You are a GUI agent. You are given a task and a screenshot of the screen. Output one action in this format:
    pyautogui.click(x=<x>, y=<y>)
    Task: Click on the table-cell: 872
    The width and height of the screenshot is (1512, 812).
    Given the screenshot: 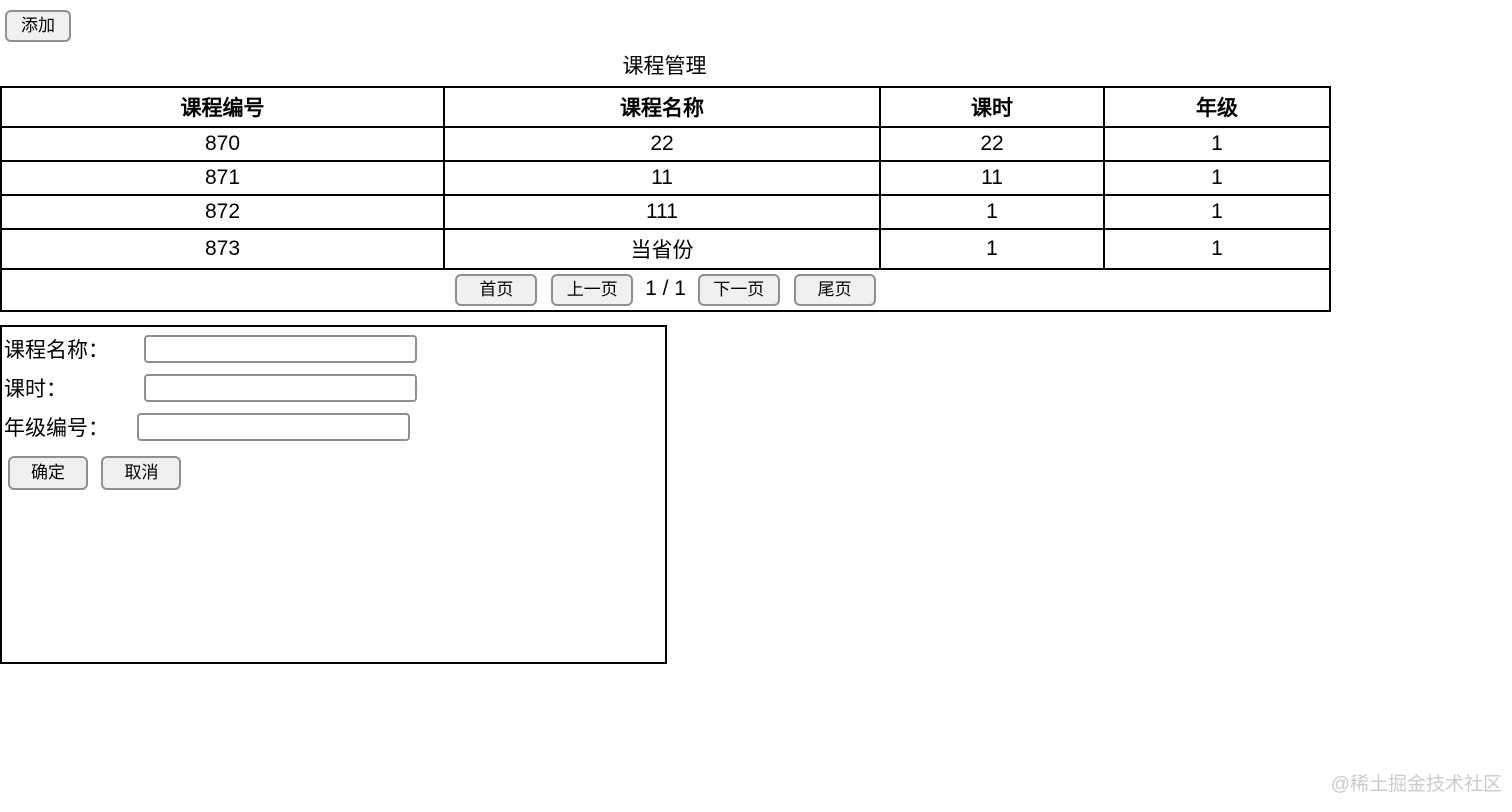 What is the action you would take?
    pyautogui.click(x=222, y=212)
    